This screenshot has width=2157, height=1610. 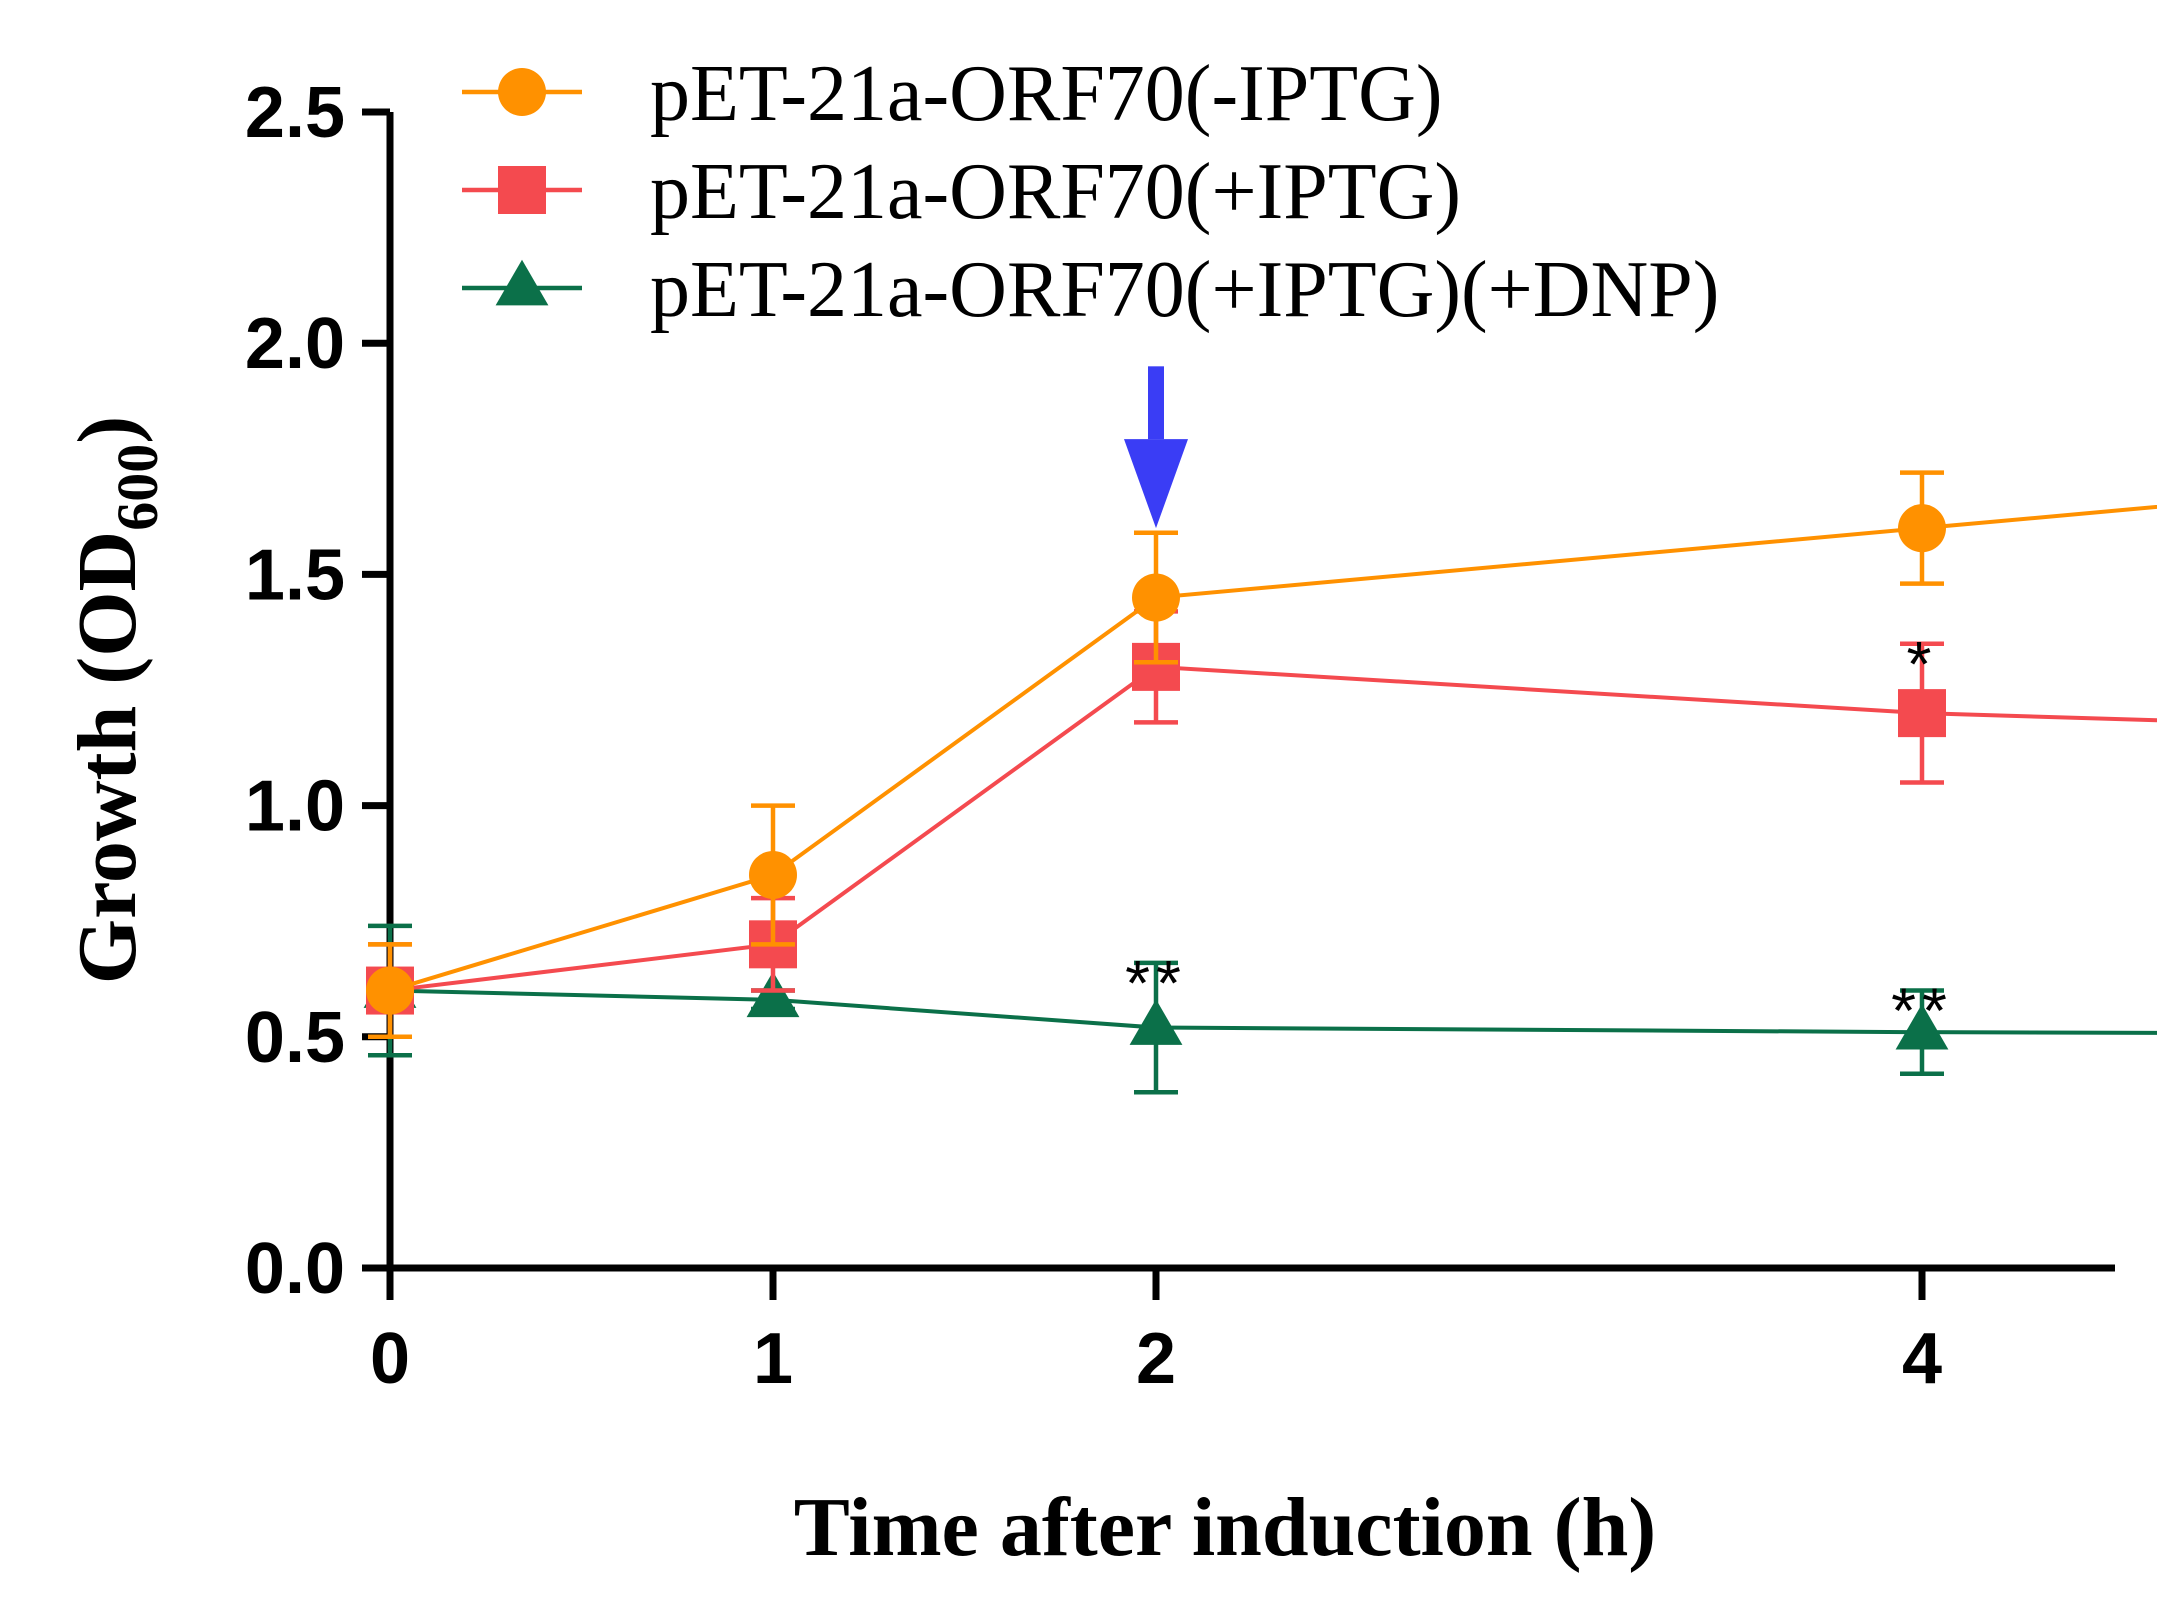 I want to click on y-axis-title-close: ), so click(x=107, y=430).